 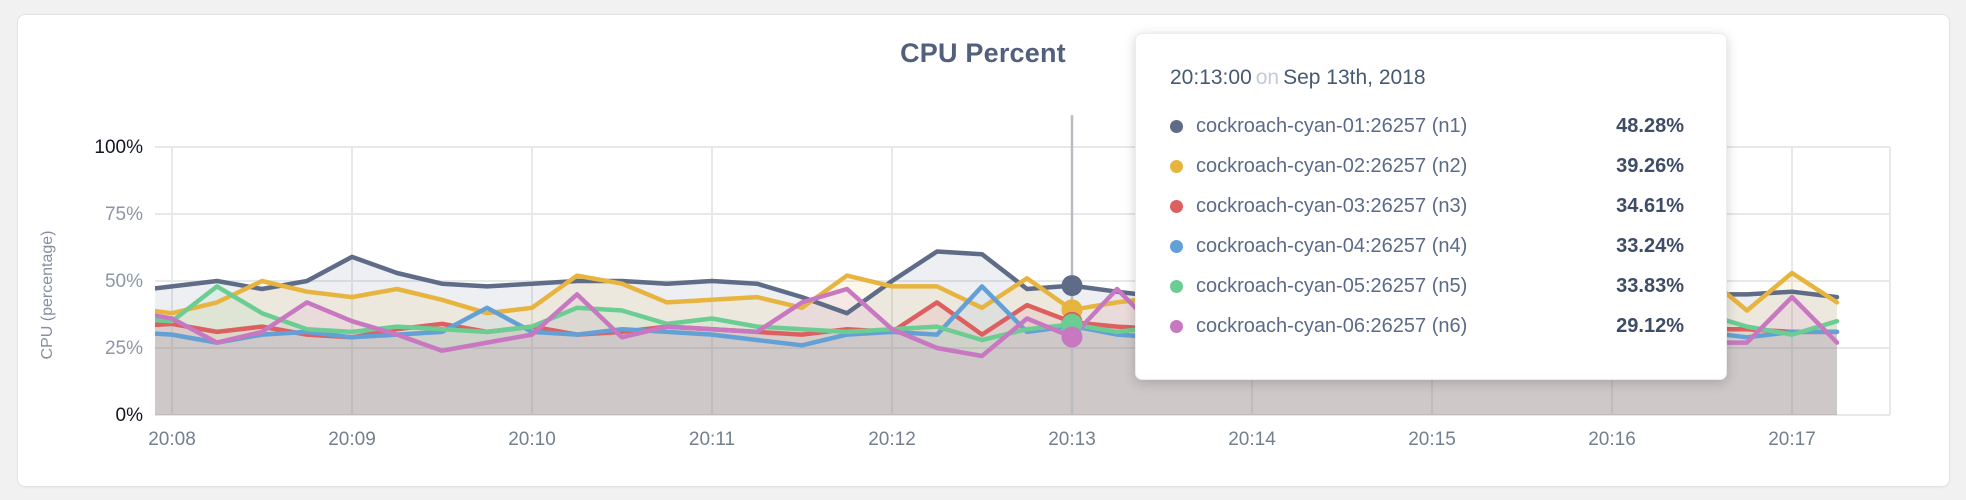 What do you see at coordinates (1176, 166) in the screenshot?
I see `series-color-dot-n2` at bounding box center [1176, 166].